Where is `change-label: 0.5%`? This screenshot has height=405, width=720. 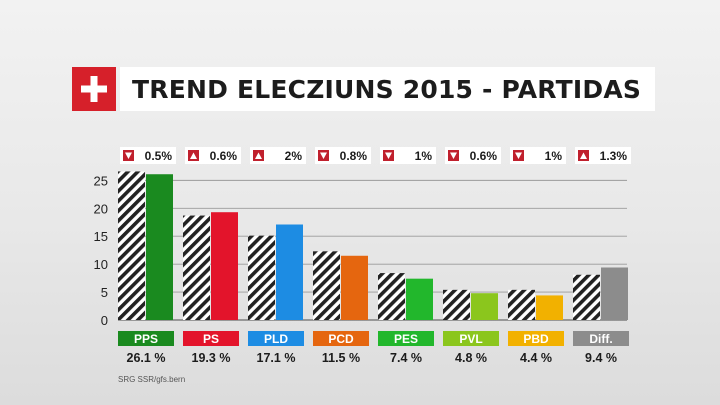 change-label: 0.5% is located at coordinates (159, 156).